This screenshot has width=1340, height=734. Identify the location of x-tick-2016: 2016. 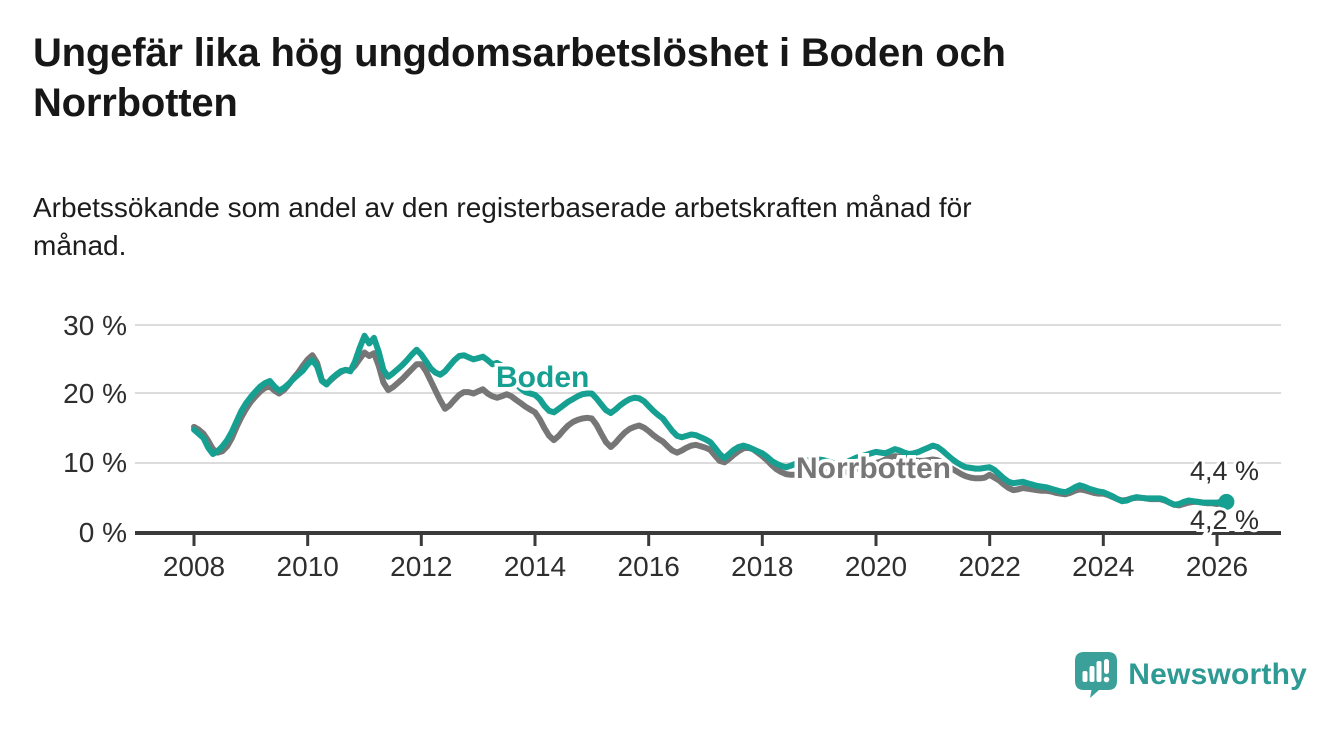
(649, 566).